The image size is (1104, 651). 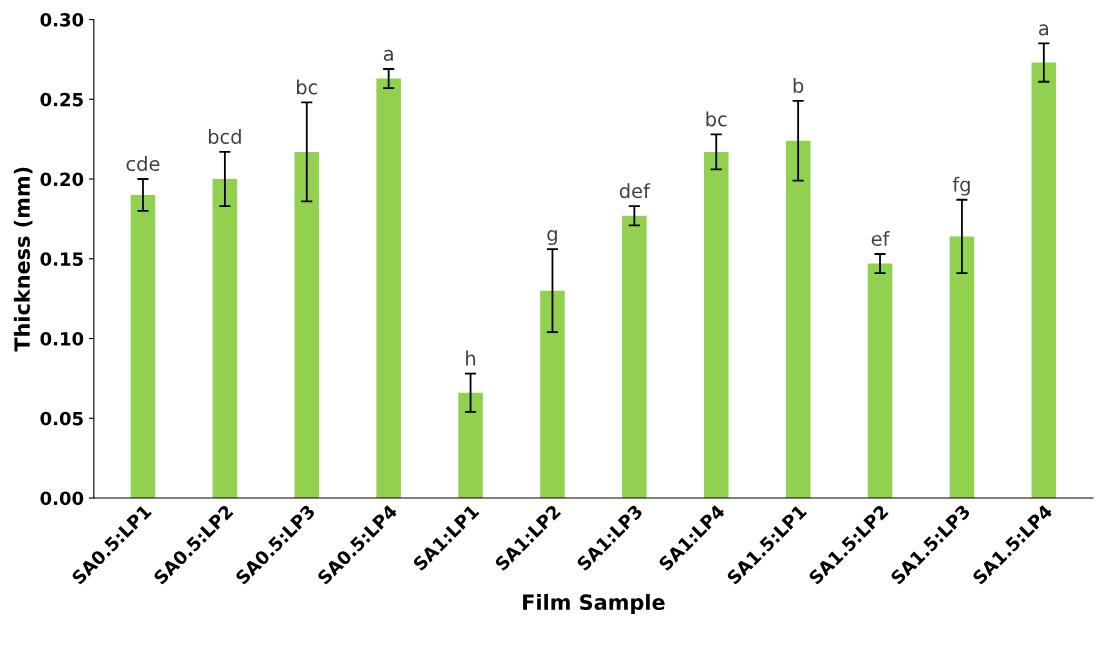 I want to click on annotation: b, so click(x=798, y=85).